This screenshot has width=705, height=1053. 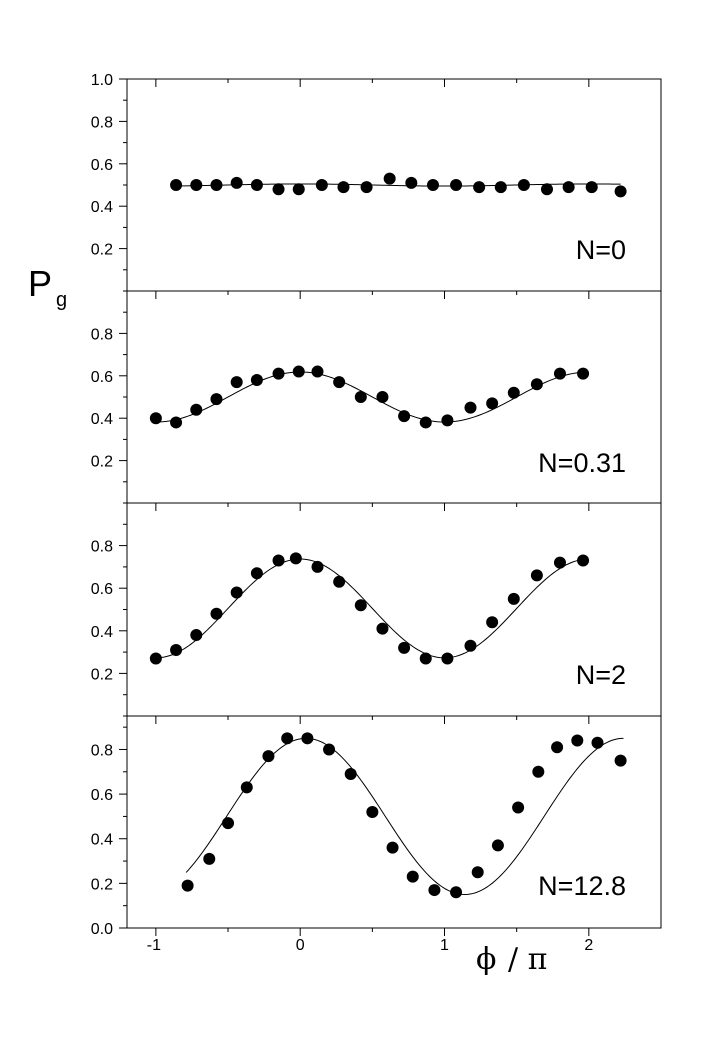 I want to click on x-axis-label-slash: /, so click(x=513, y=959).